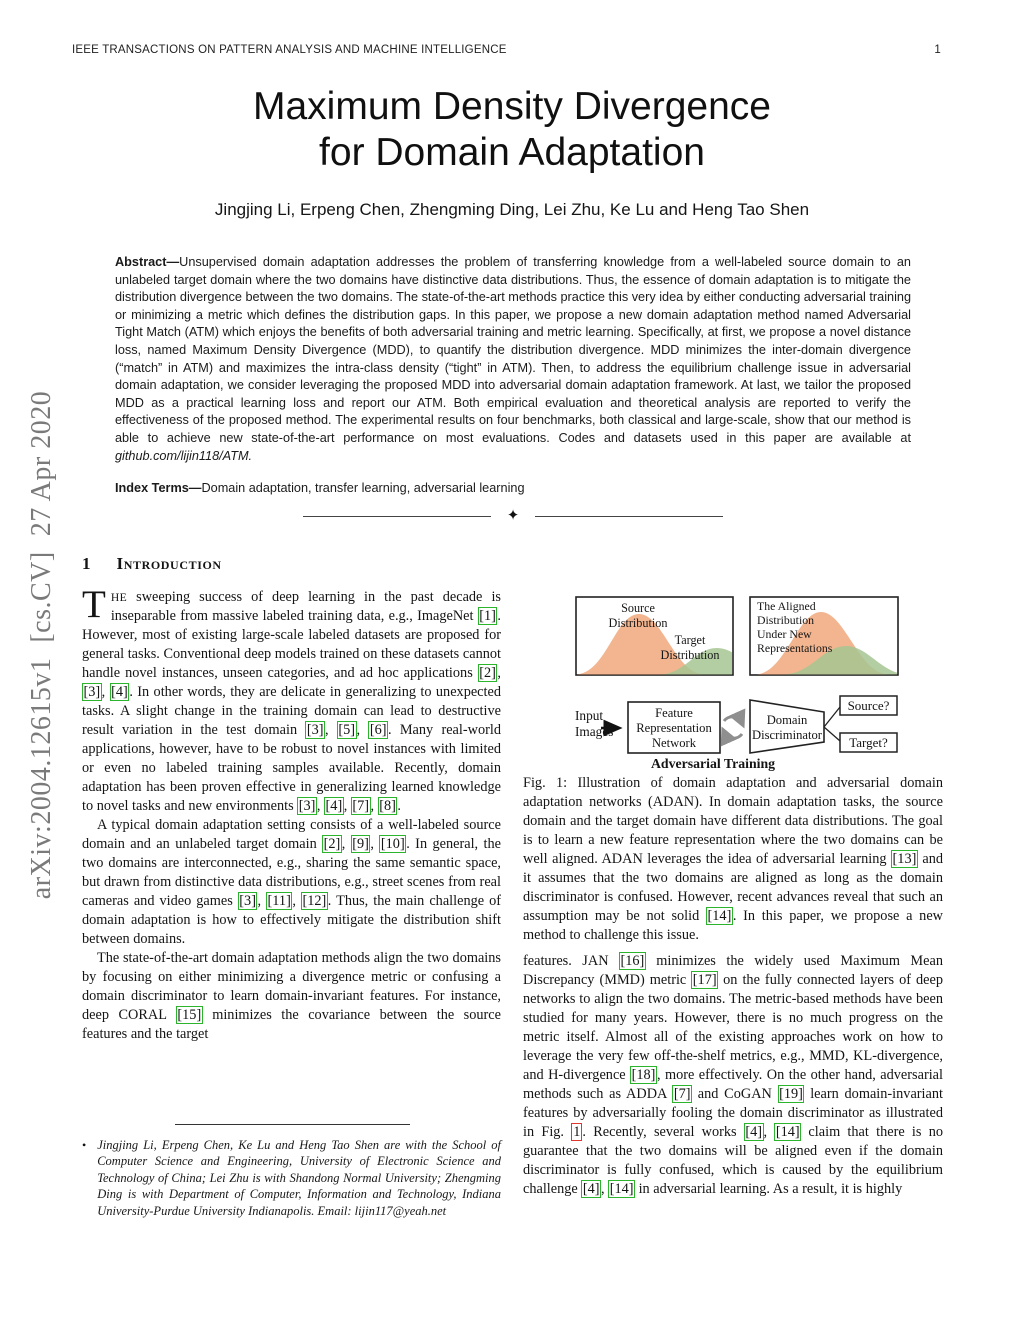 This screenshot has height=1325, width=1024. I want to click on citation-link: [1], so click(487, 616).